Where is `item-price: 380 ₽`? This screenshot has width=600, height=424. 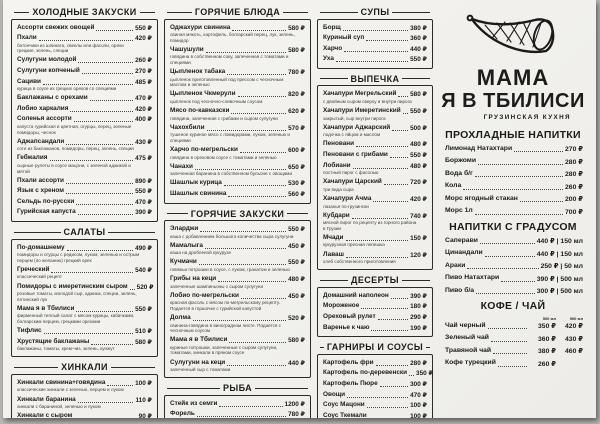
item-price: 380 ₽ is located at coordinates (418, 28).